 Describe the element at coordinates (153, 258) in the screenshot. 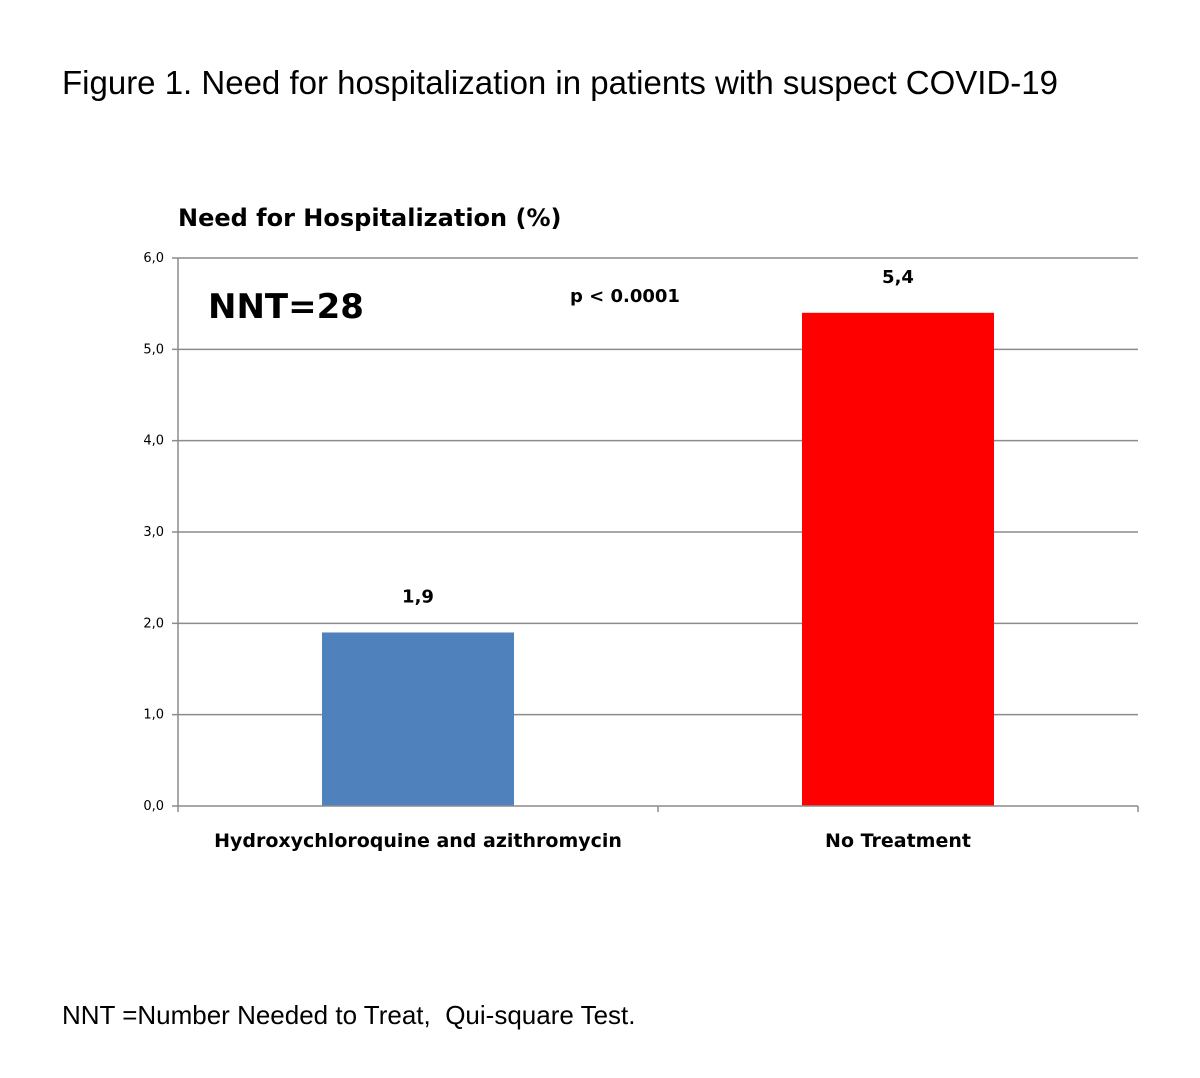

I see `y-tick-label: 6,0` at that location.